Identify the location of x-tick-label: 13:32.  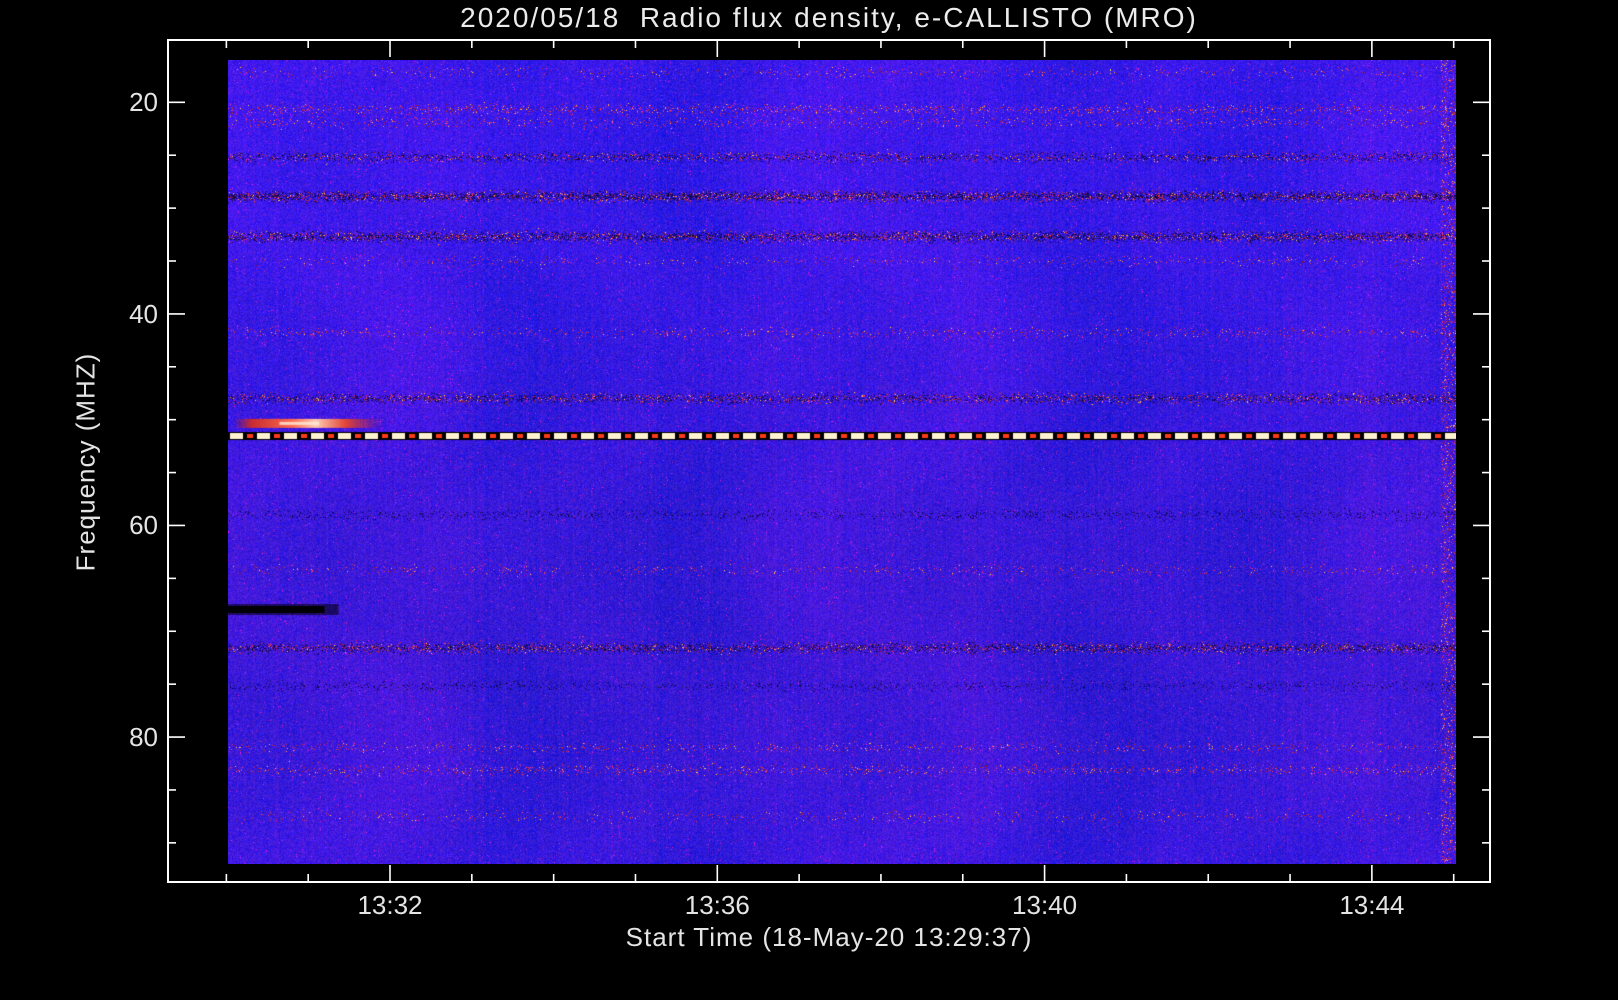
(390, 905).